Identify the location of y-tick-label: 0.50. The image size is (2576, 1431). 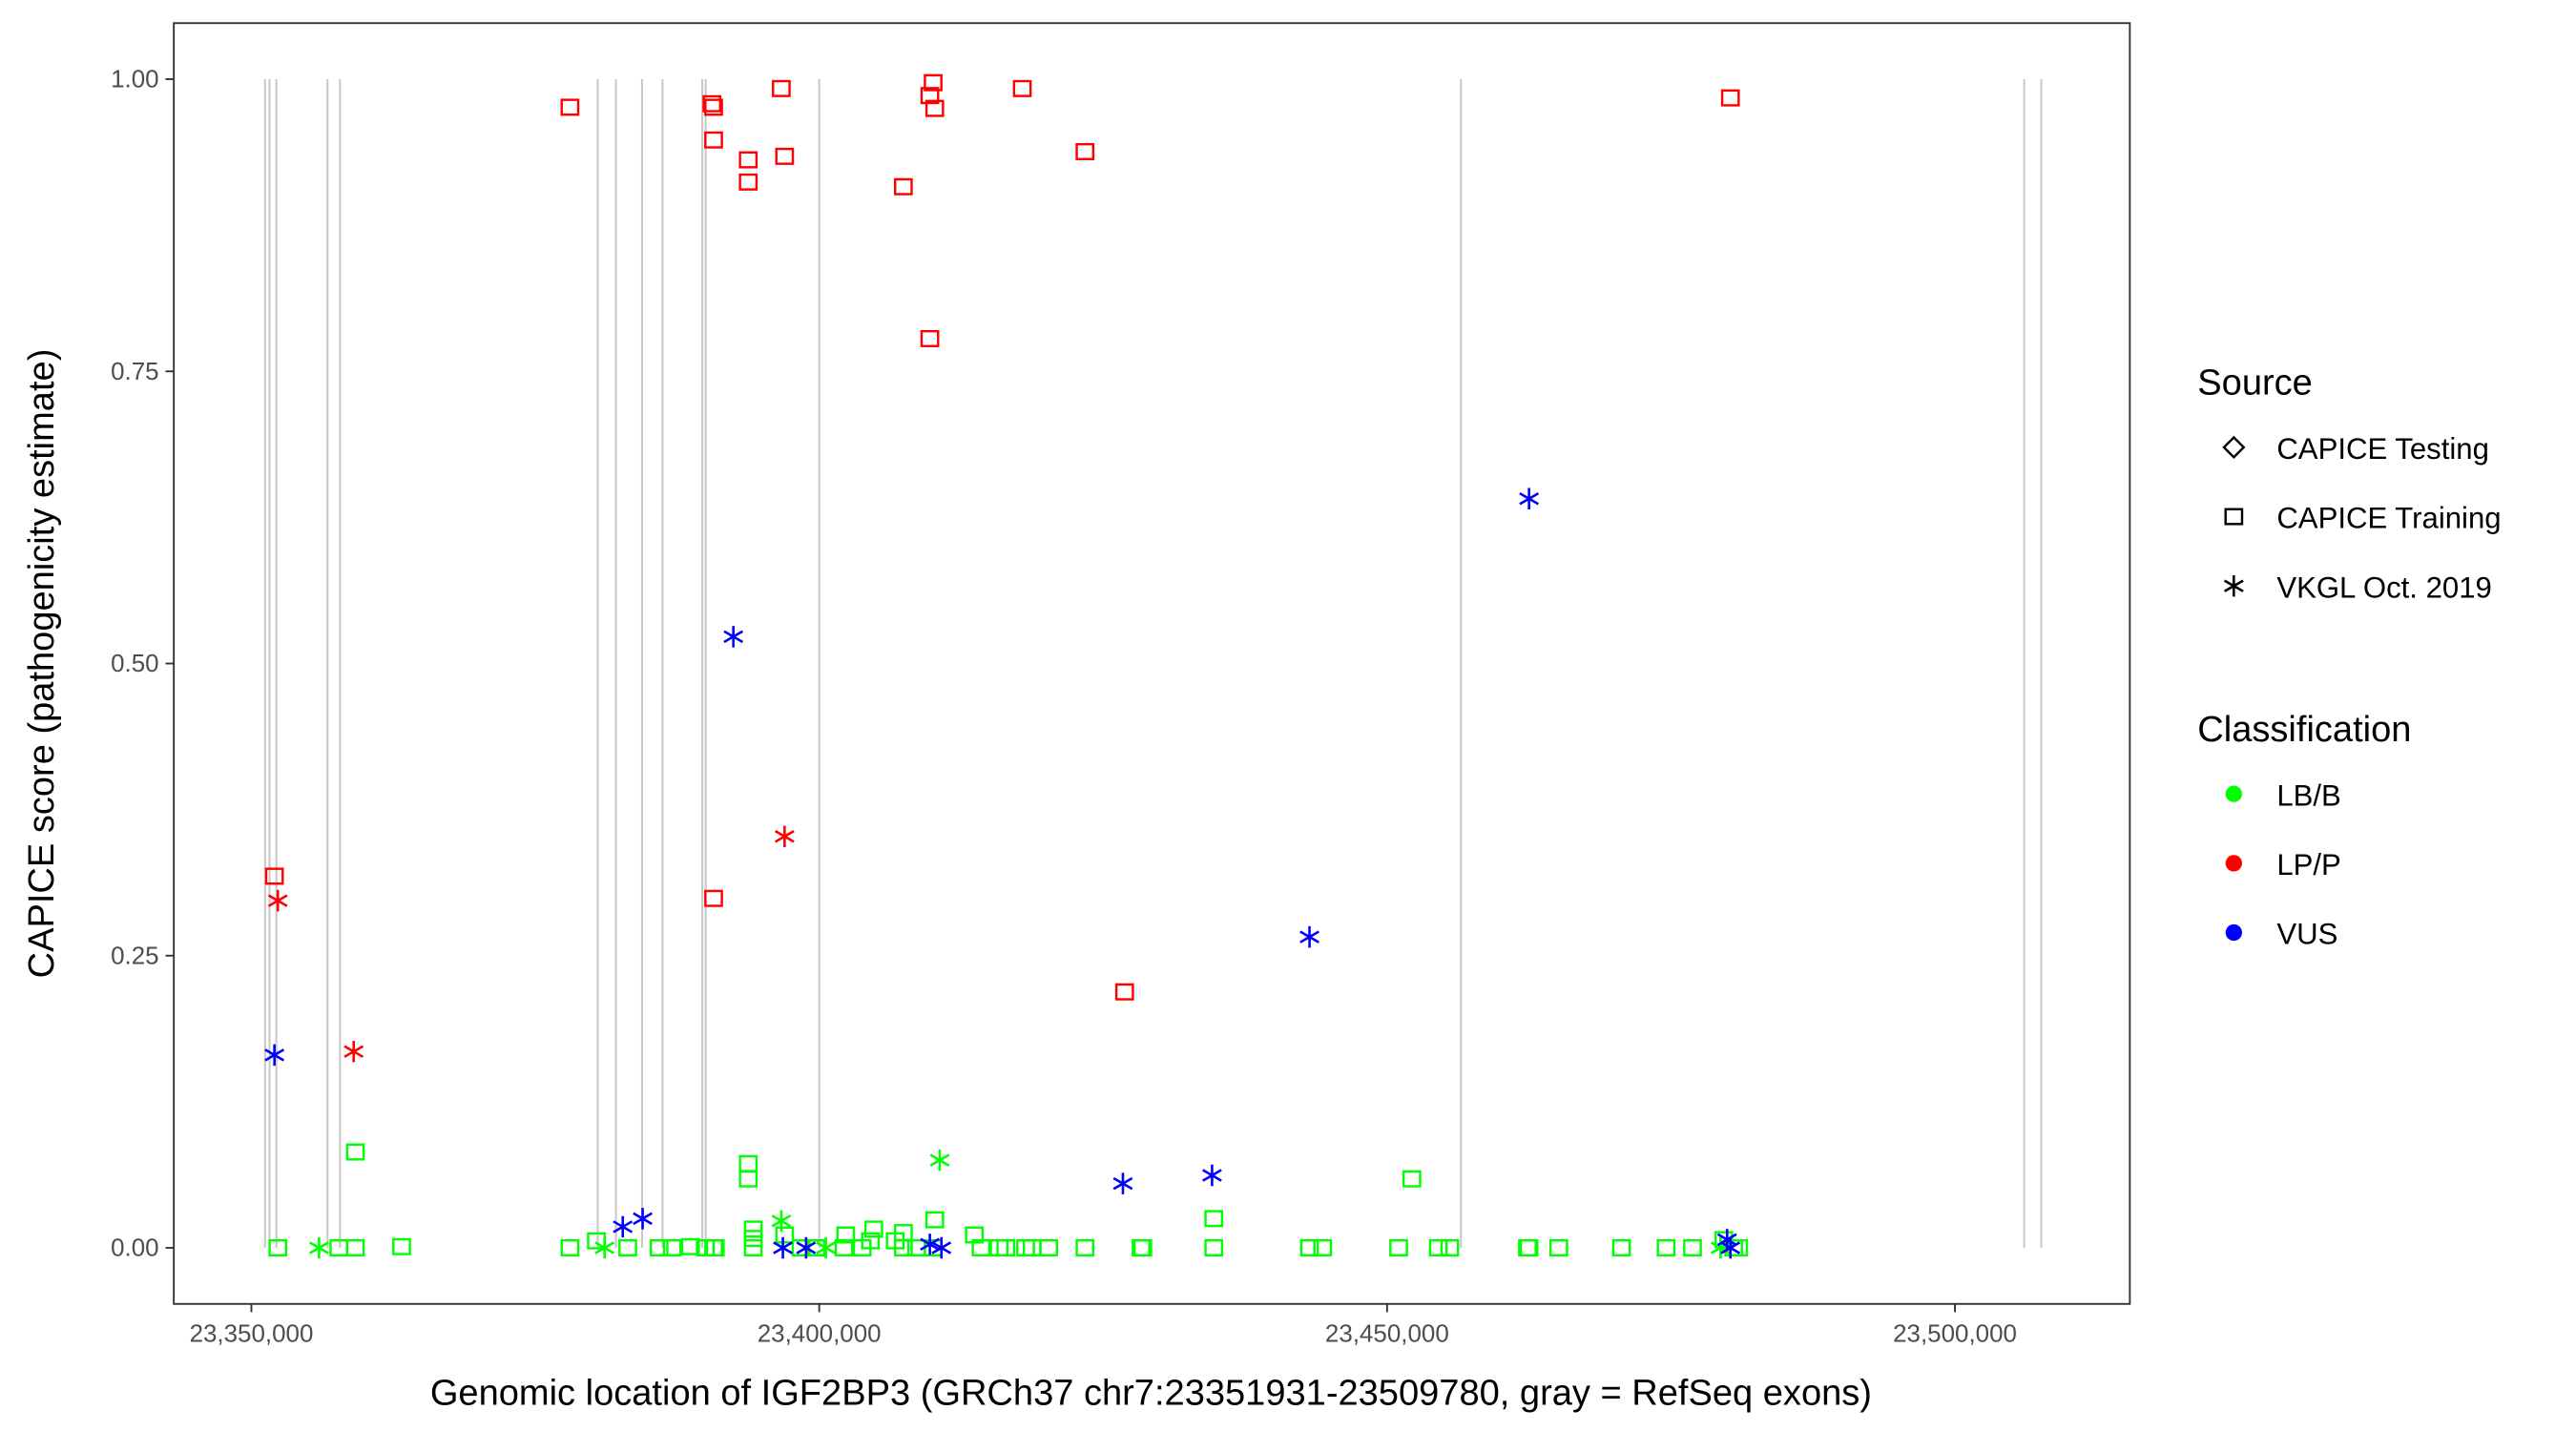
(134, 664).